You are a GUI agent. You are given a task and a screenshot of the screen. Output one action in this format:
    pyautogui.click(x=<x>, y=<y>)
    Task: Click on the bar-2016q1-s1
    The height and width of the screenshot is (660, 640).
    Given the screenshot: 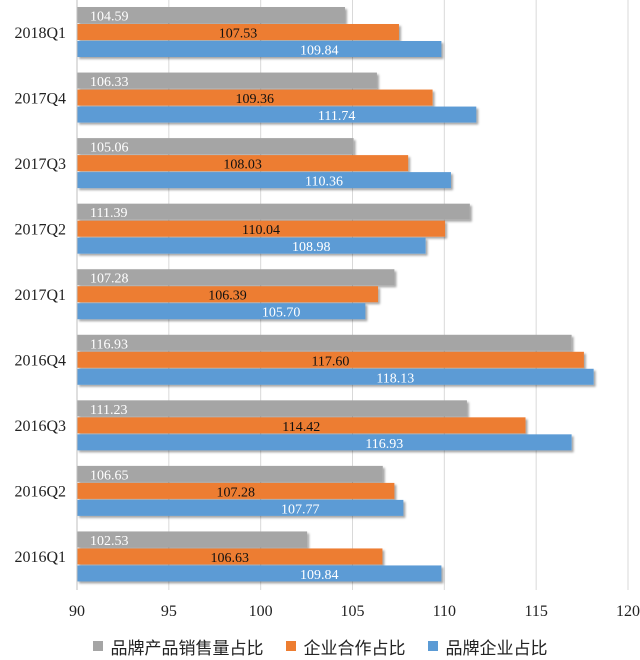 What is the action you would take?
    pyautogui.click(x=230, y=556)
    